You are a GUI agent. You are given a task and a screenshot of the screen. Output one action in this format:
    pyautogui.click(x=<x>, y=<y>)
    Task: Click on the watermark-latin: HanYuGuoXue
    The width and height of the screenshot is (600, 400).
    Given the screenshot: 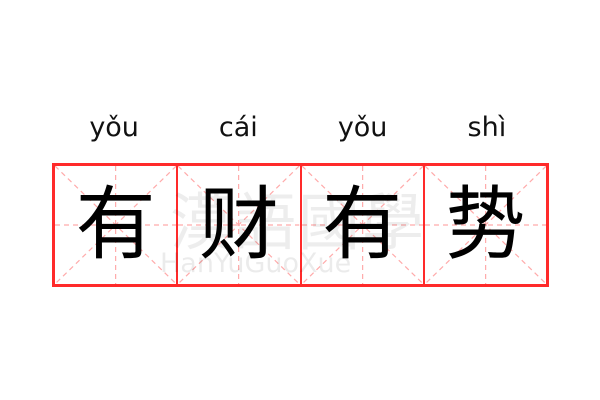 What is the action you would take?
    pyautogui.click(x=256, y=263)
    